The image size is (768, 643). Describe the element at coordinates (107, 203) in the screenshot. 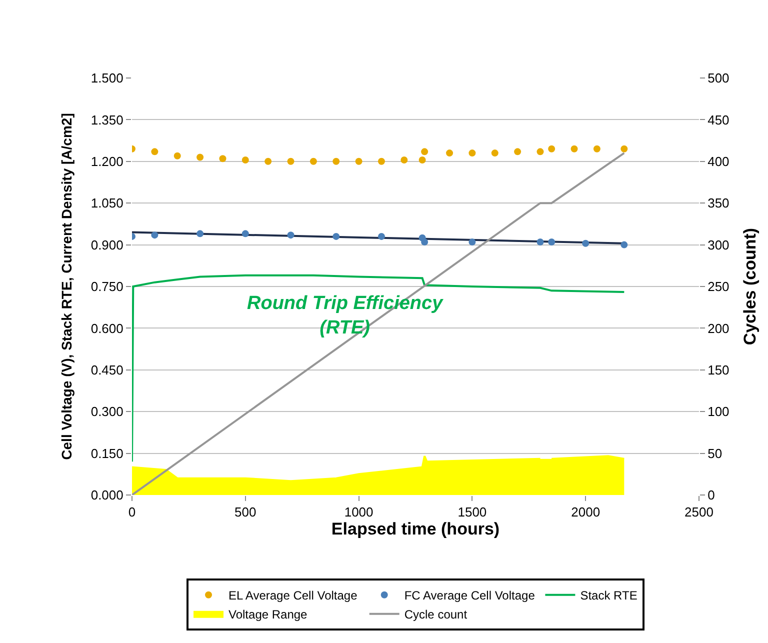

I see `y-tick-label: 1.050` at that location.